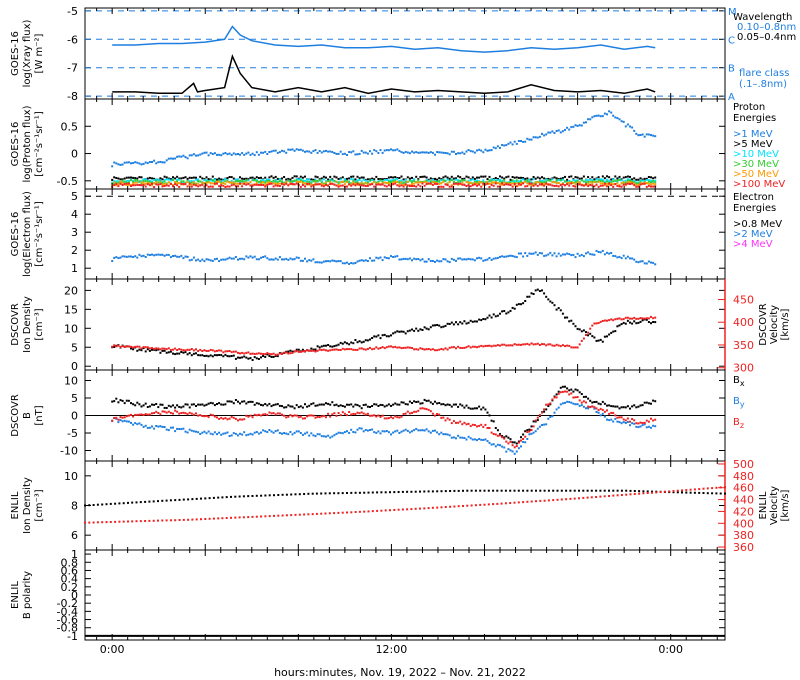  What do you see at coordinates (15, 53) in the screenshot?
I see `y-axis-label: GOES-16` at bounding box center [15, 53].